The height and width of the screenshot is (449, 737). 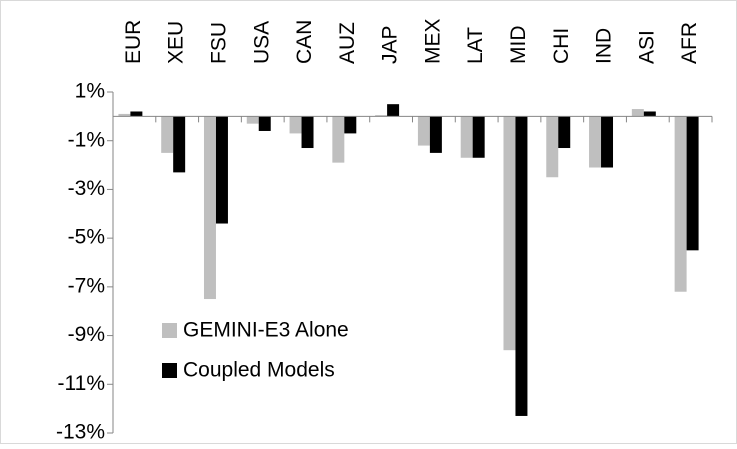 I want to click on y-tick-label: 1%, so click(x=90, y=91).